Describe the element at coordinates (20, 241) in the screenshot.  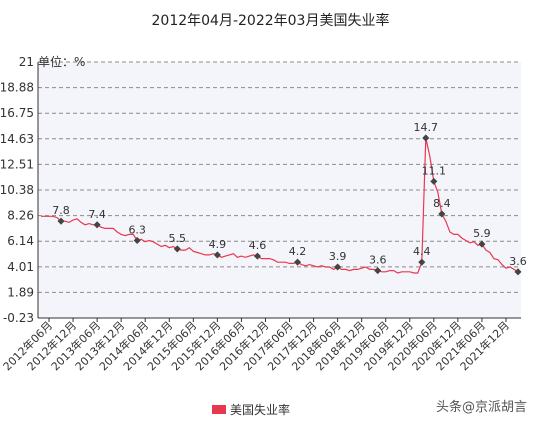
I see `y-tick-label: 6.14` at that location.